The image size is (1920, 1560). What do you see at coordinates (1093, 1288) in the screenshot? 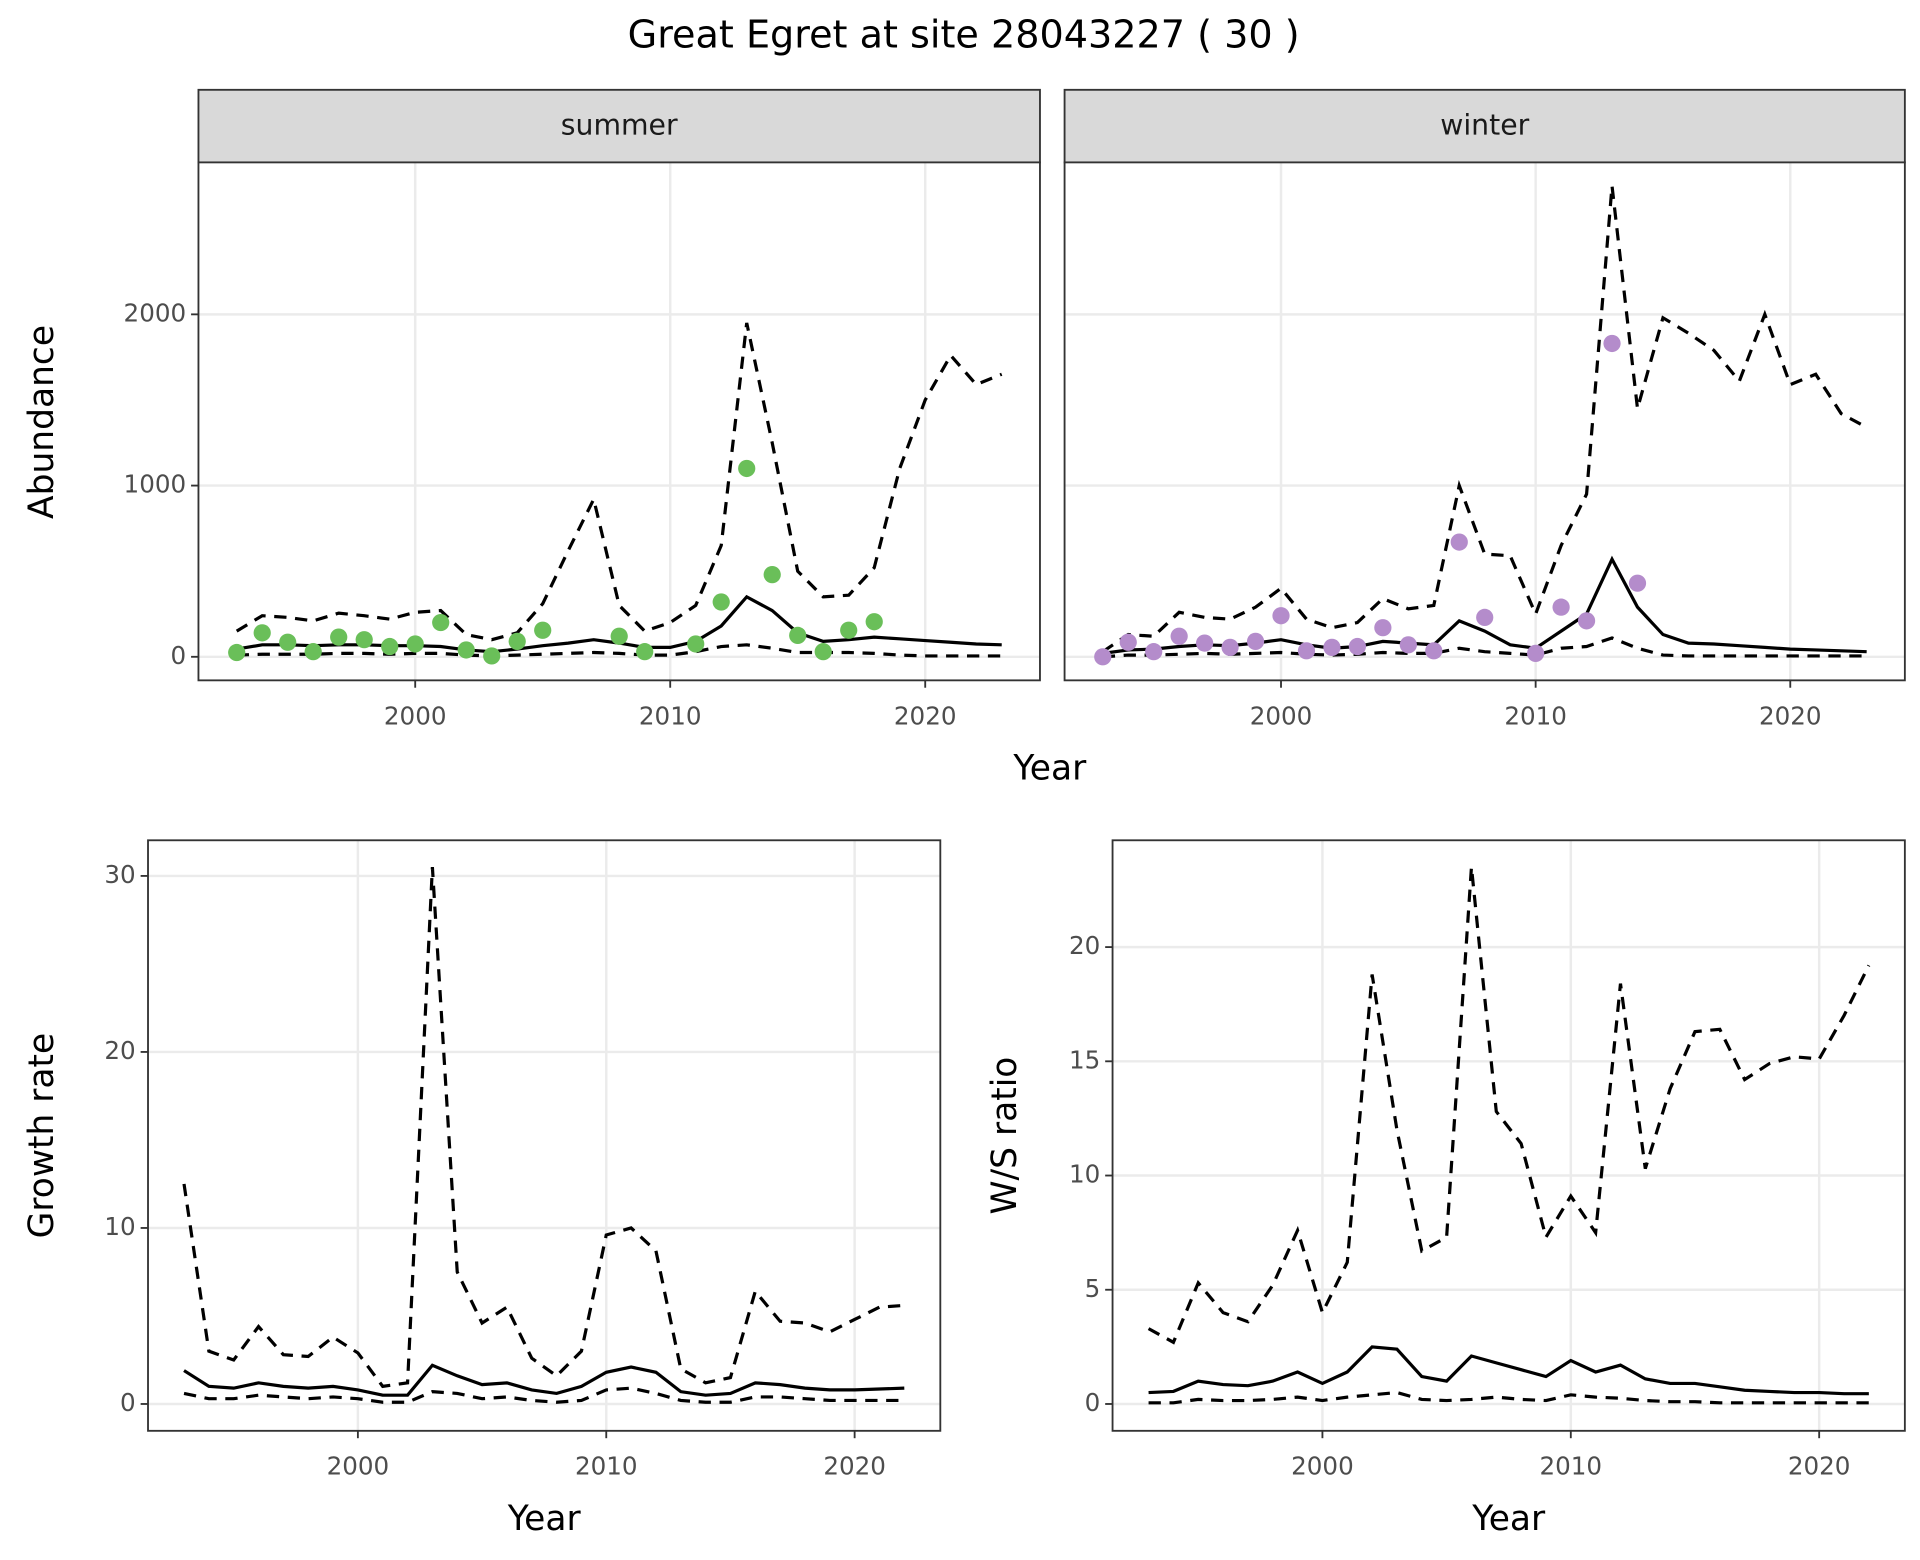
I see `y-tick-label: 5` at bounding box center [1093, 1288].